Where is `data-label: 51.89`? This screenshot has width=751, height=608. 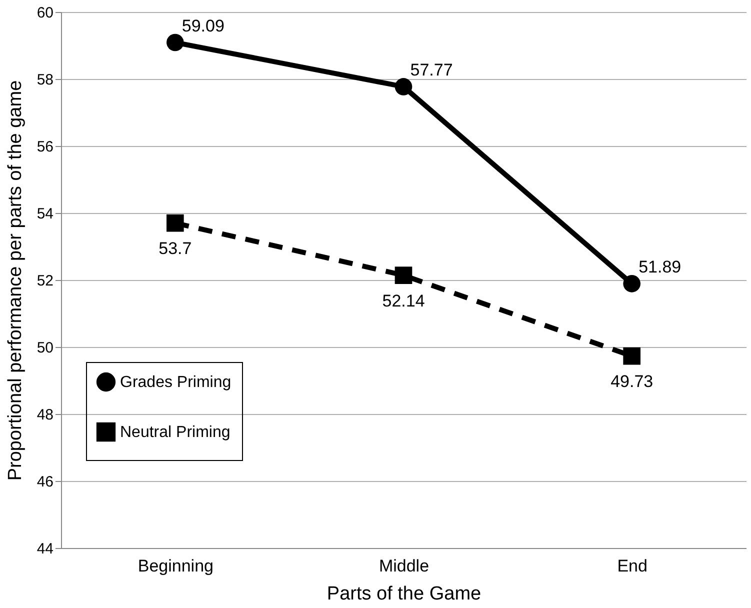 data-label: 51.89 is located at coordinates (660, 267).